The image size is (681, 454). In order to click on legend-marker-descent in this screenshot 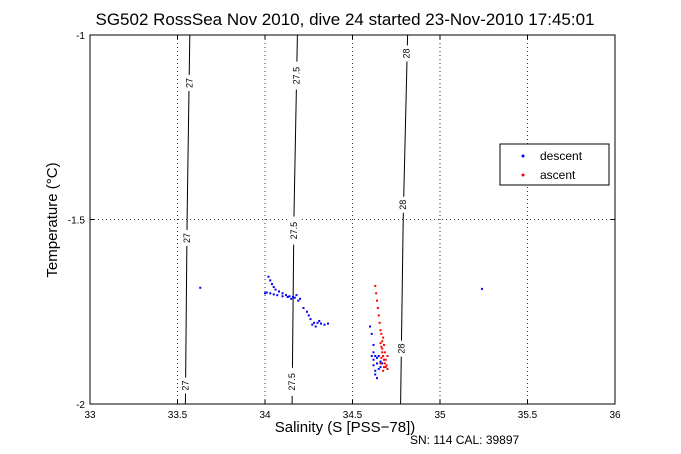, I will do `click(523, 156)`.